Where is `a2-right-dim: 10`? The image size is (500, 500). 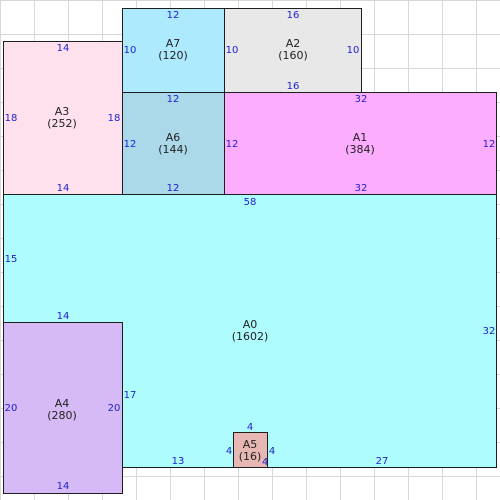
a2-right-dim: 10 is located at coordinates (353, 50).